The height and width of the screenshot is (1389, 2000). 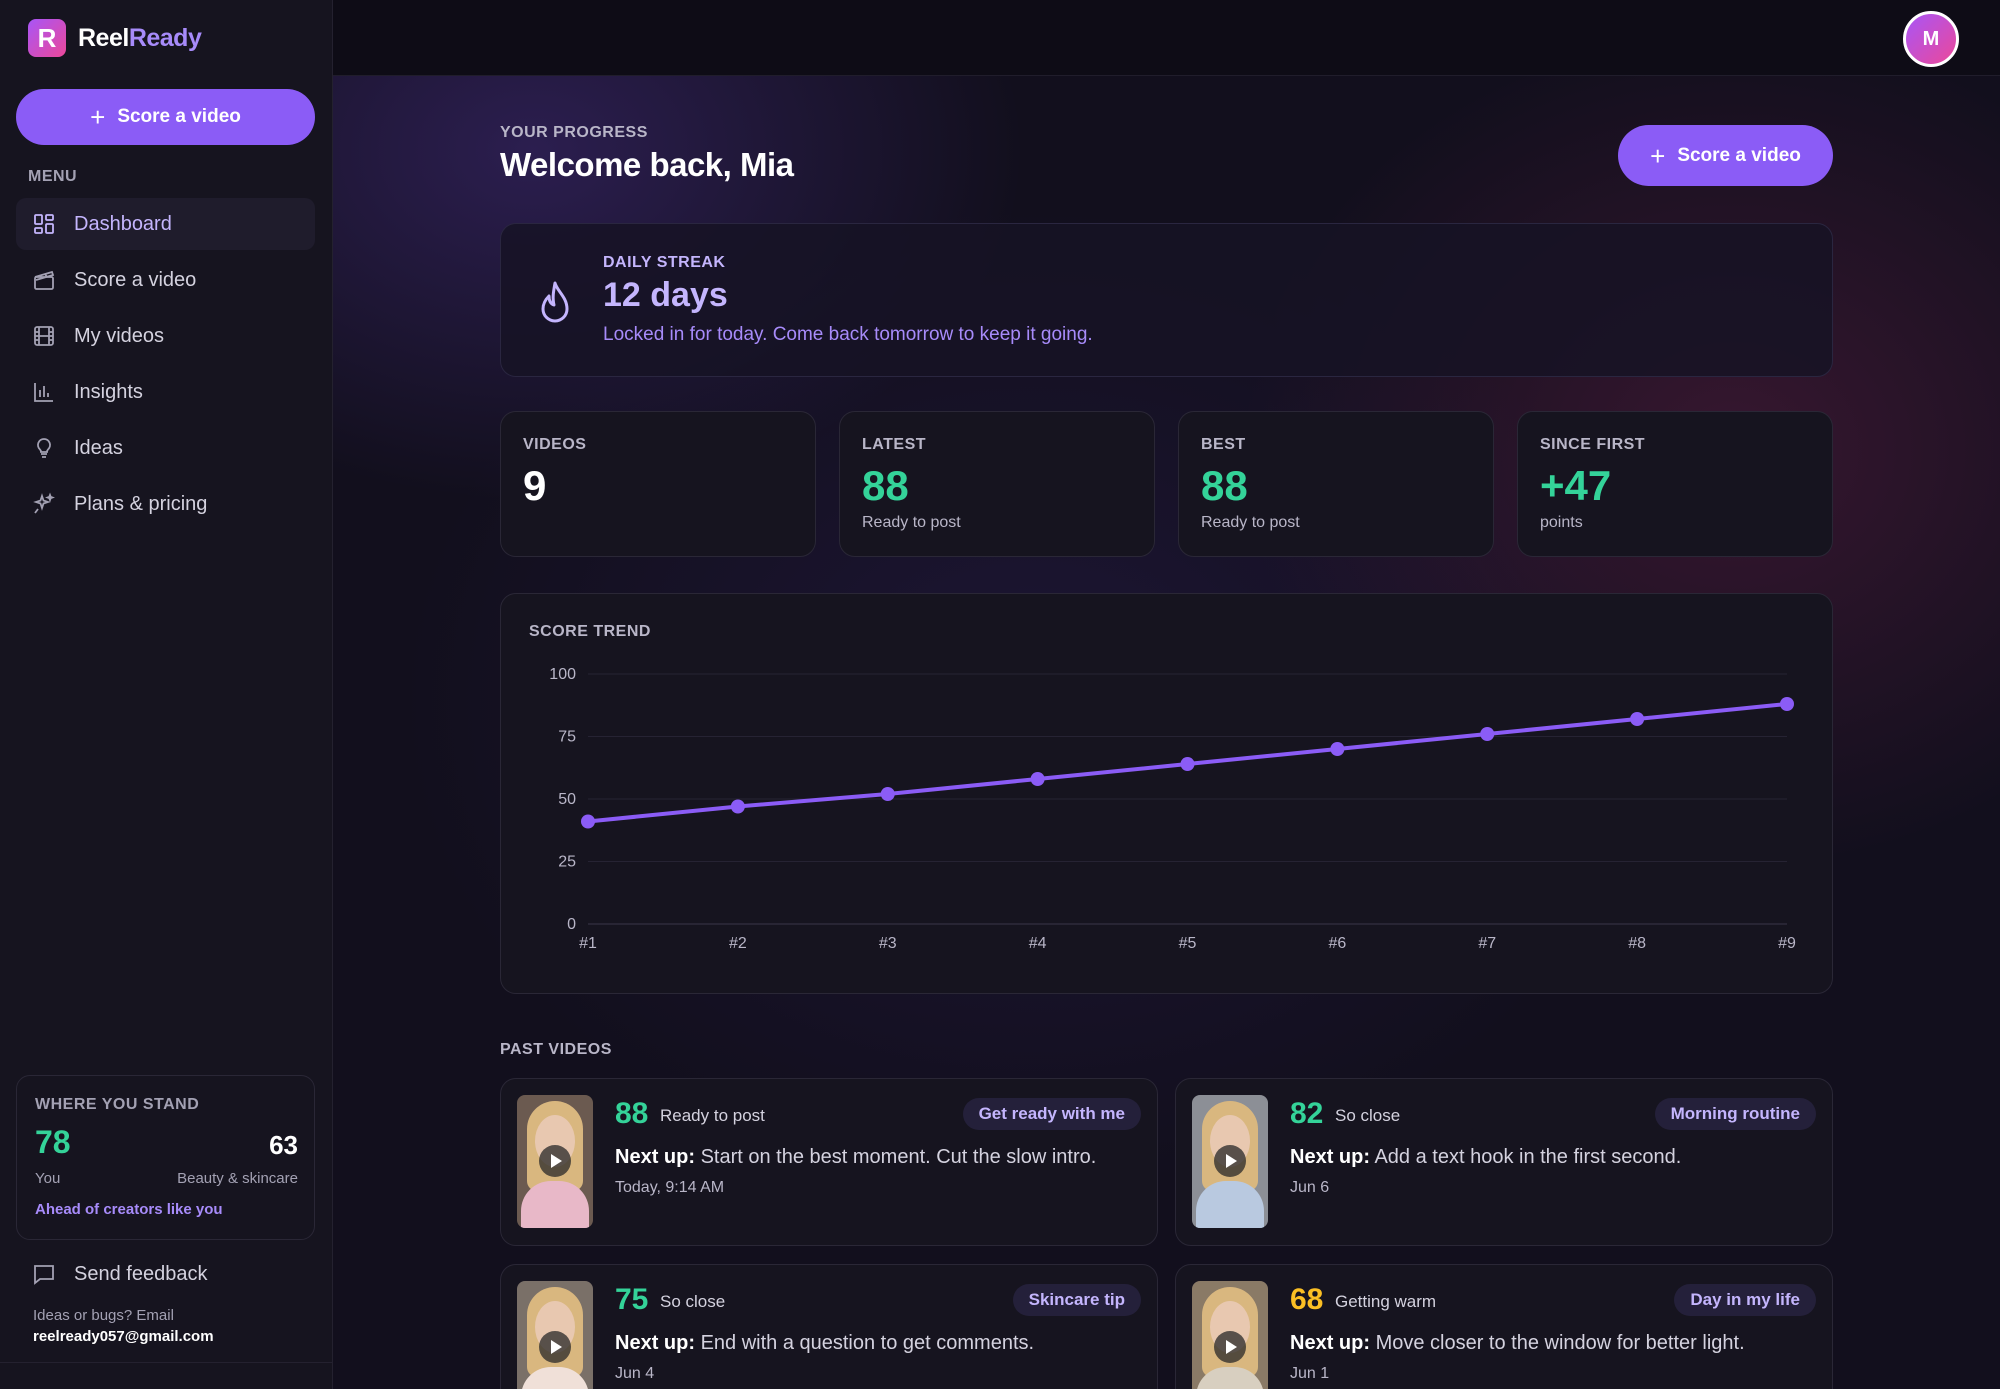 I want to click on flame-icon, so click(x=555, y=302).